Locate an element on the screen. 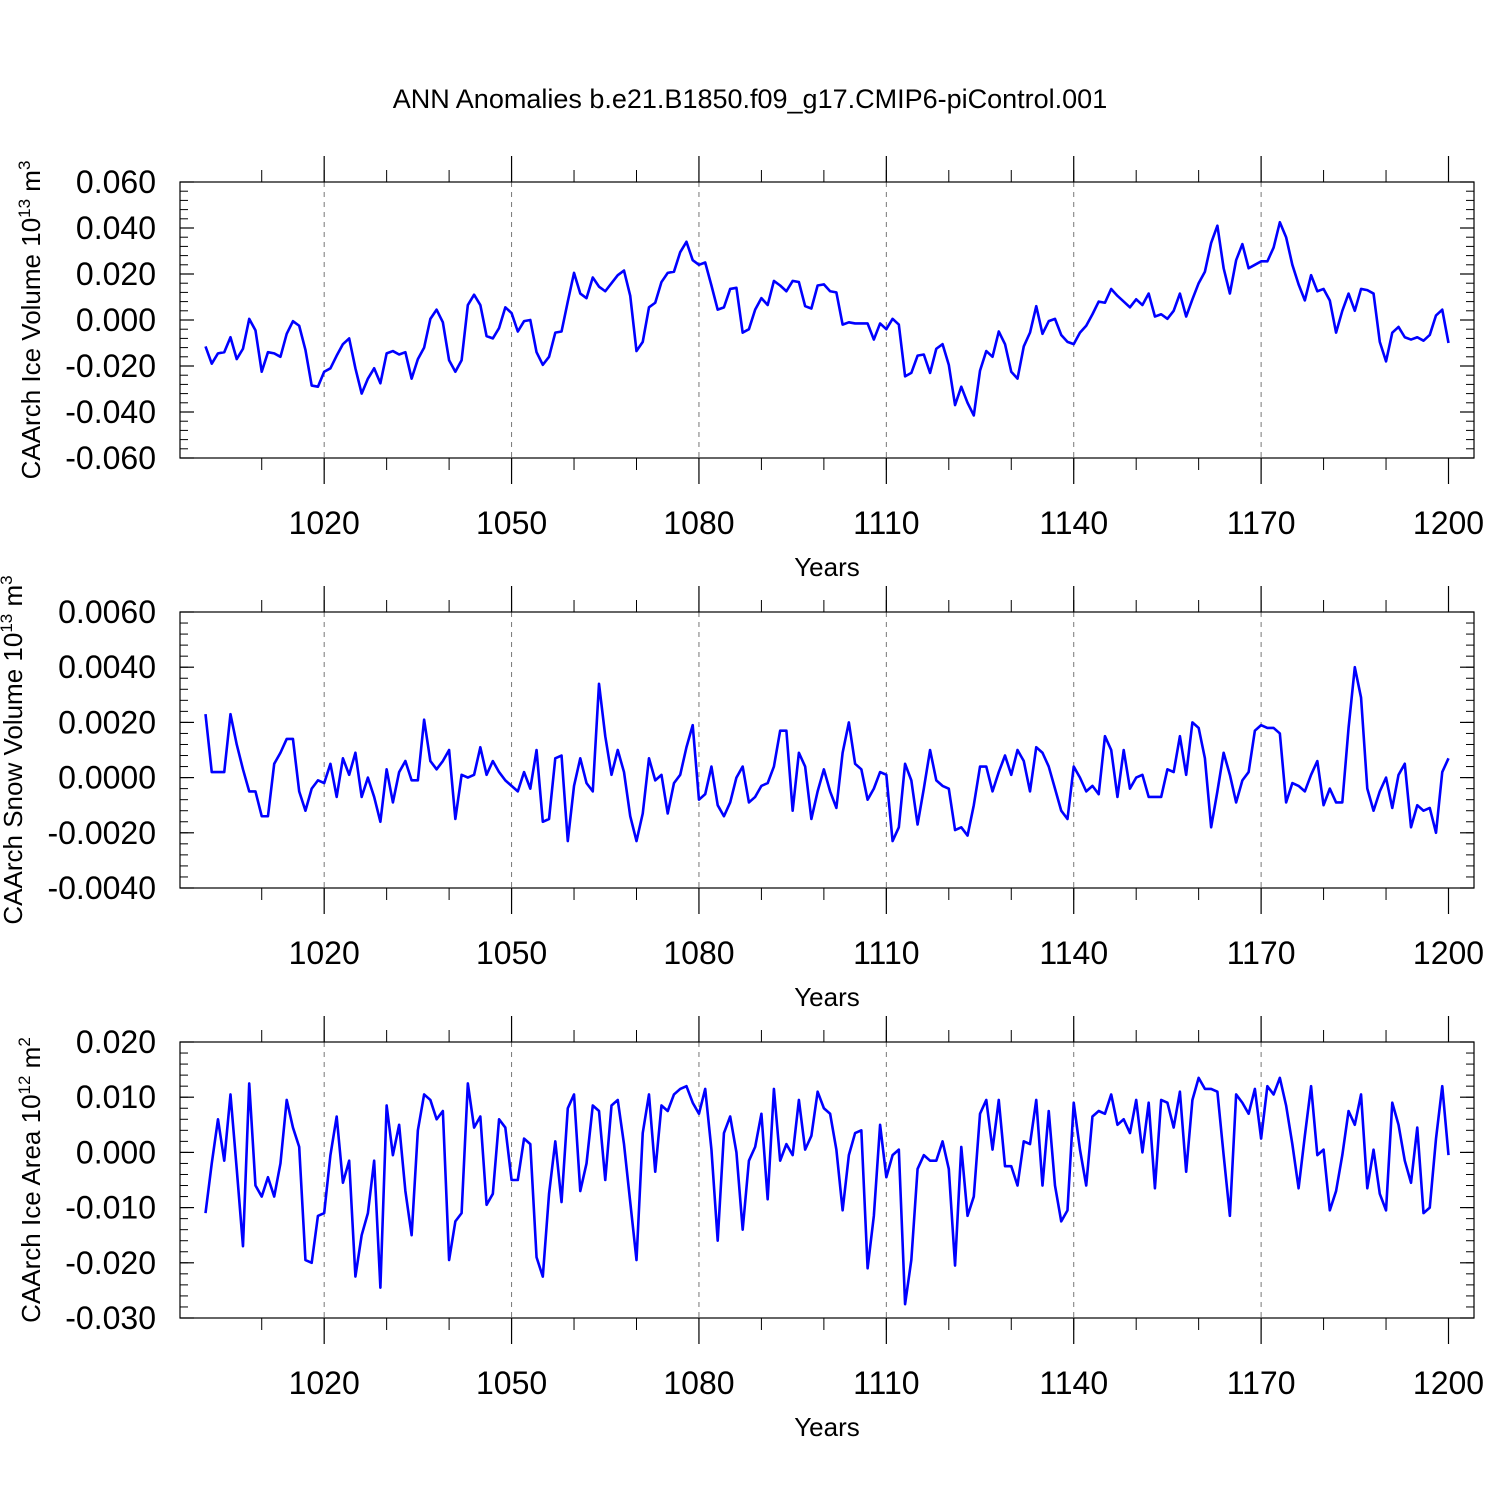  y-axis-label-superscript: 12 is located at coordinates (24, 1085).